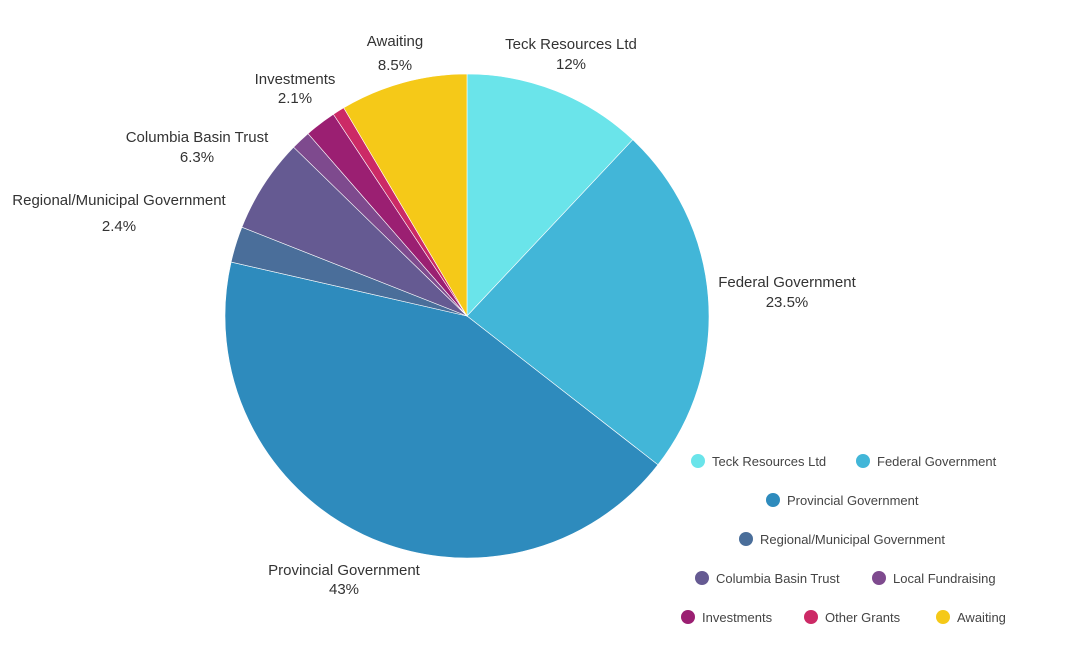  I want to click on legend-label-columbia-basin-trust: Columbia Basin Trust, so click(778, 578).